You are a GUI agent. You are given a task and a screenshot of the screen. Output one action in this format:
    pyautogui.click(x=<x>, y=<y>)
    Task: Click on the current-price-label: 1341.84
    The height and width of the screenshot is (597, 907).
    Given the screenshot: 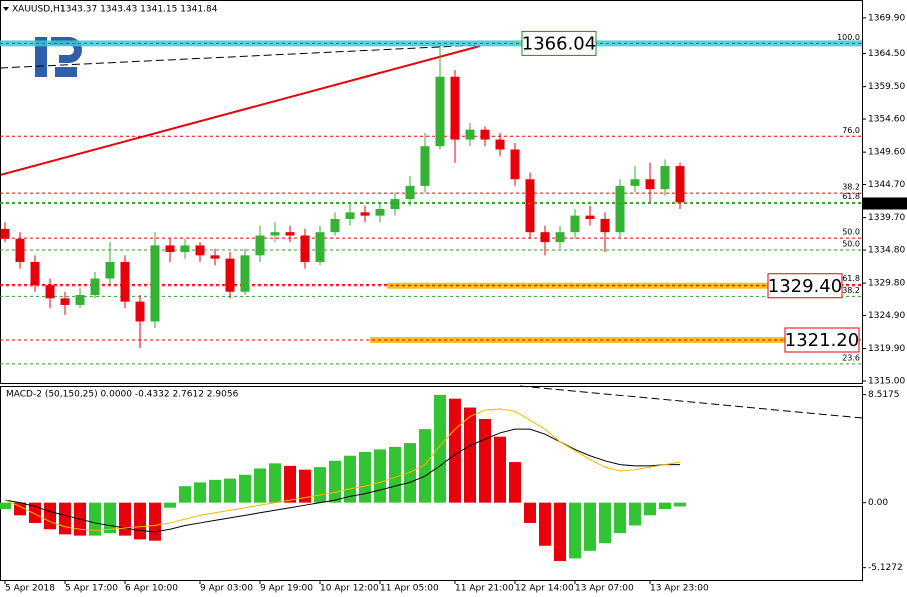 What is the action you would take?
    pyautogui.click(x=884, y=204)
    